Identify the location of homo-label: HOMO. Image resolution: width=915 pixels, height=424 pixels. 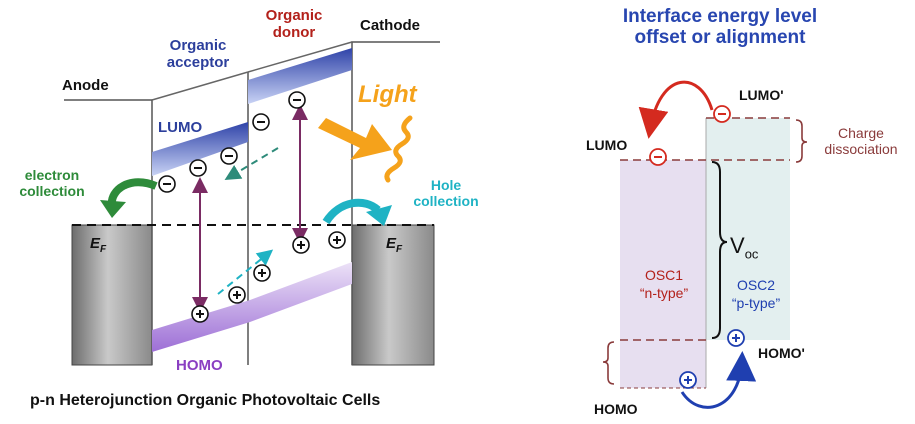
(199, 365).